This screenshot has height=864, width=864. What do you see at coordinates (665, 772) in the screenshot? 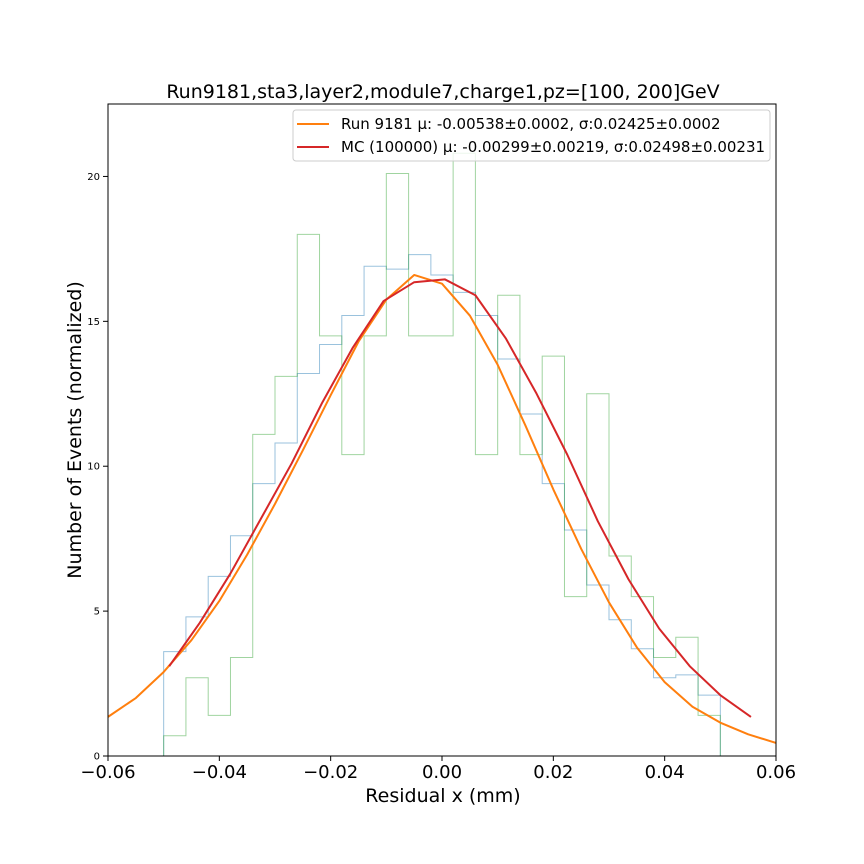
I see `x-tick-label: 0.04` at bounding box center [665, 772].